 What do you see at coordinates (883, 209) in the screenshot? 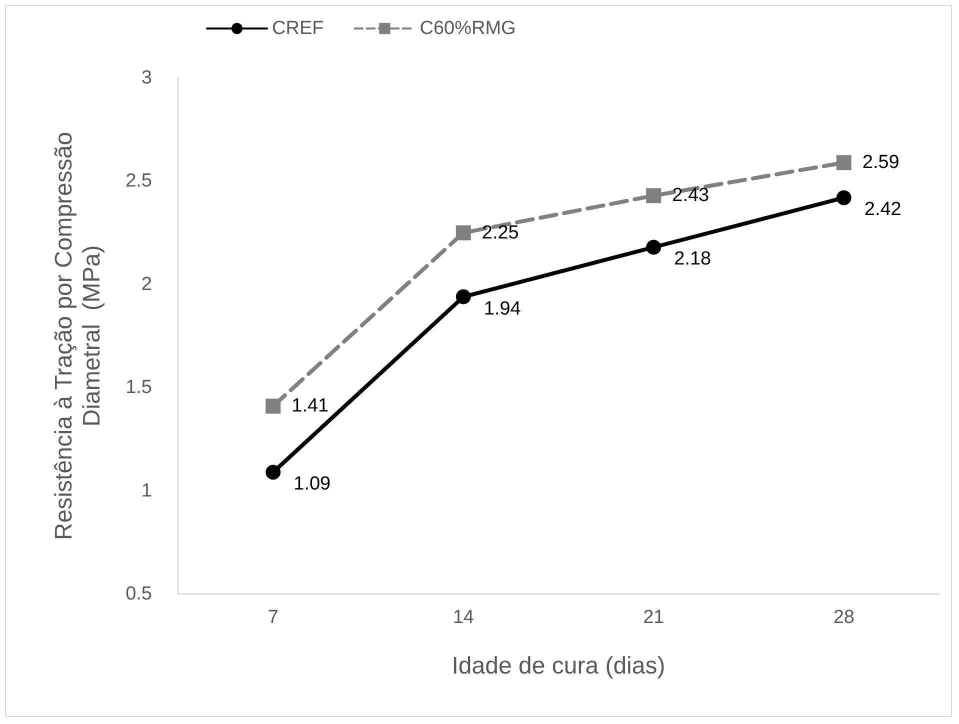
I see `data-label: 2.42` at bounding box center [883, 209].